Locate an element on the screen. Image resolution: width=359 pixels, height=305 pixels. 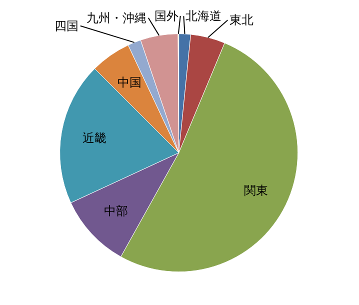
slice-label: 東北 is located at coordinates (242, 20).